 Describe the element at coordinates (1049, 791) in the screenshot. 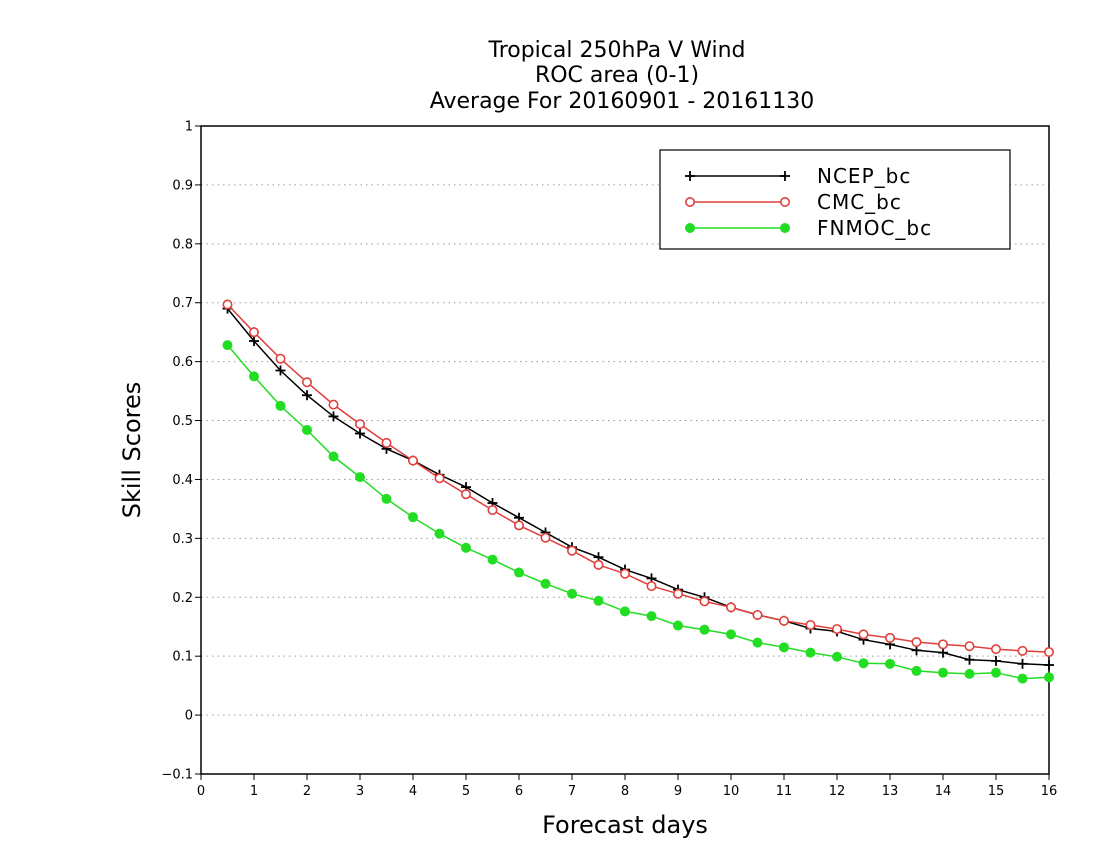

I see `x-tick-label: 16` at that location.